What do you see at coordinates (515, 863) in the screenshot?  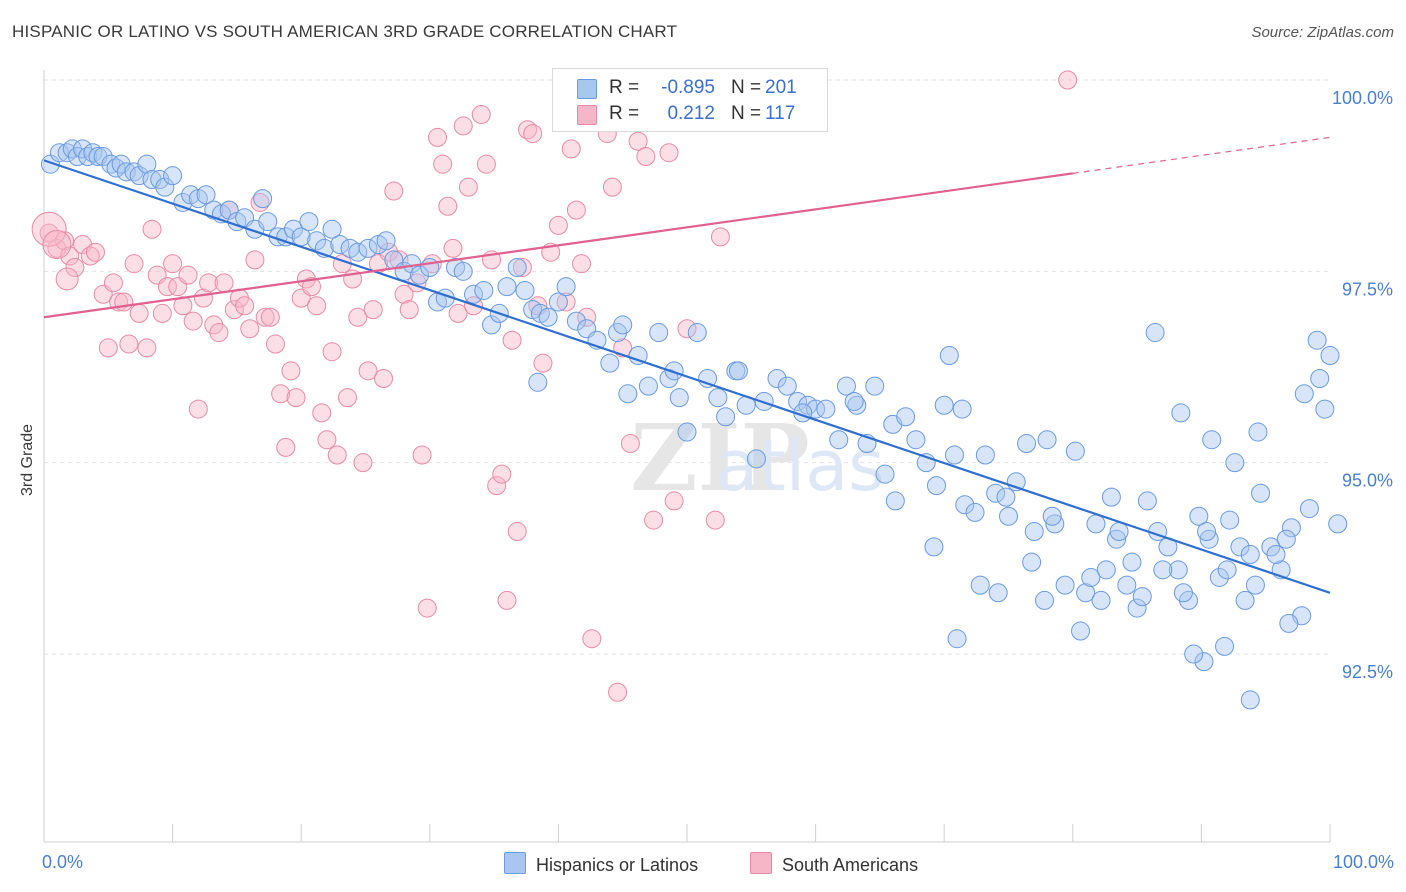 I see `hispanics-legend-swatch` at bounding box center [515, 863].